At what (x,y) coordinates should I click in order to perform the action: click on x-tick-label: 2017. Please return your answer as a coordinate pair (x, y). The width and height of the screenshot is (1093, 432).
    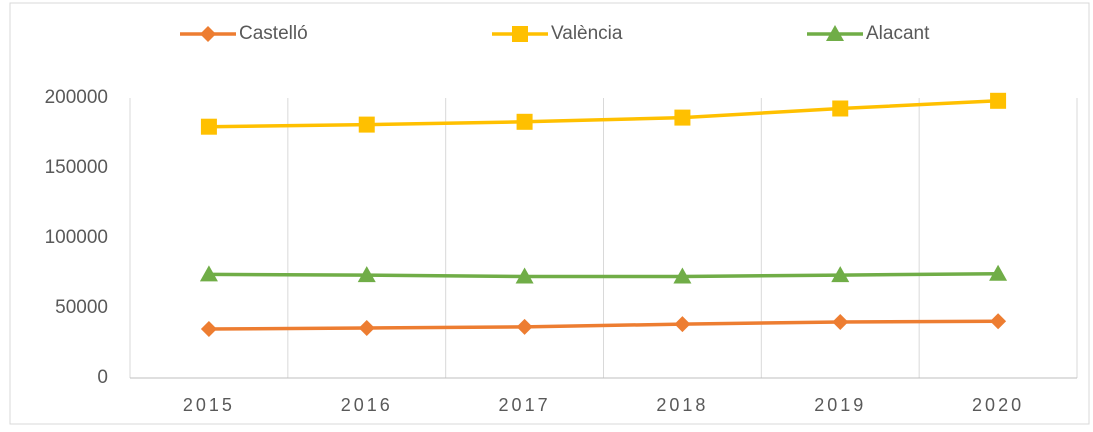
    Looking at the image, I should click on (525, 405).